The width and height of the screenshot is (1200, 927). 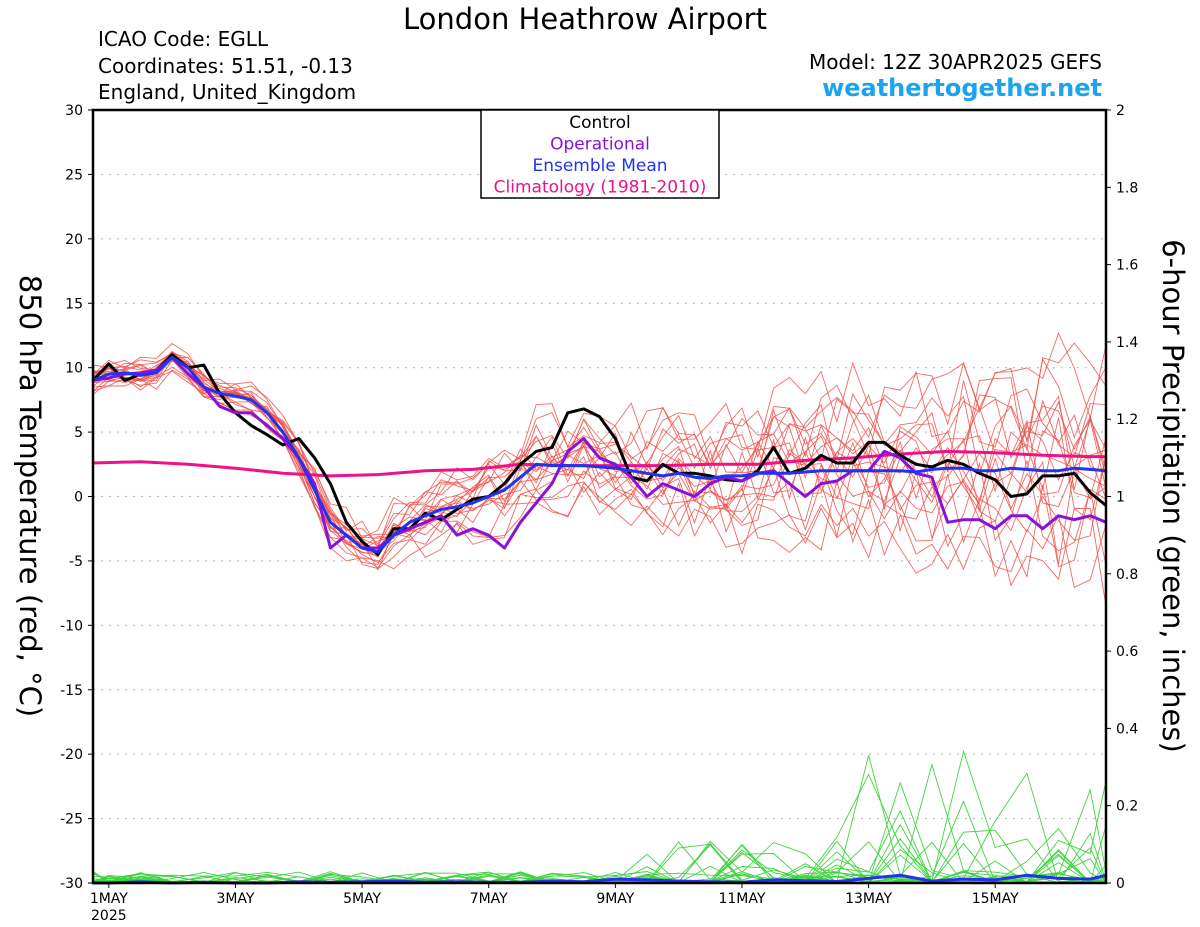 What do you see at coordinates (1127, 575) in the screenshot?
I see `y-tick-label-right: 0.8` at bounding box center [1127, 575].